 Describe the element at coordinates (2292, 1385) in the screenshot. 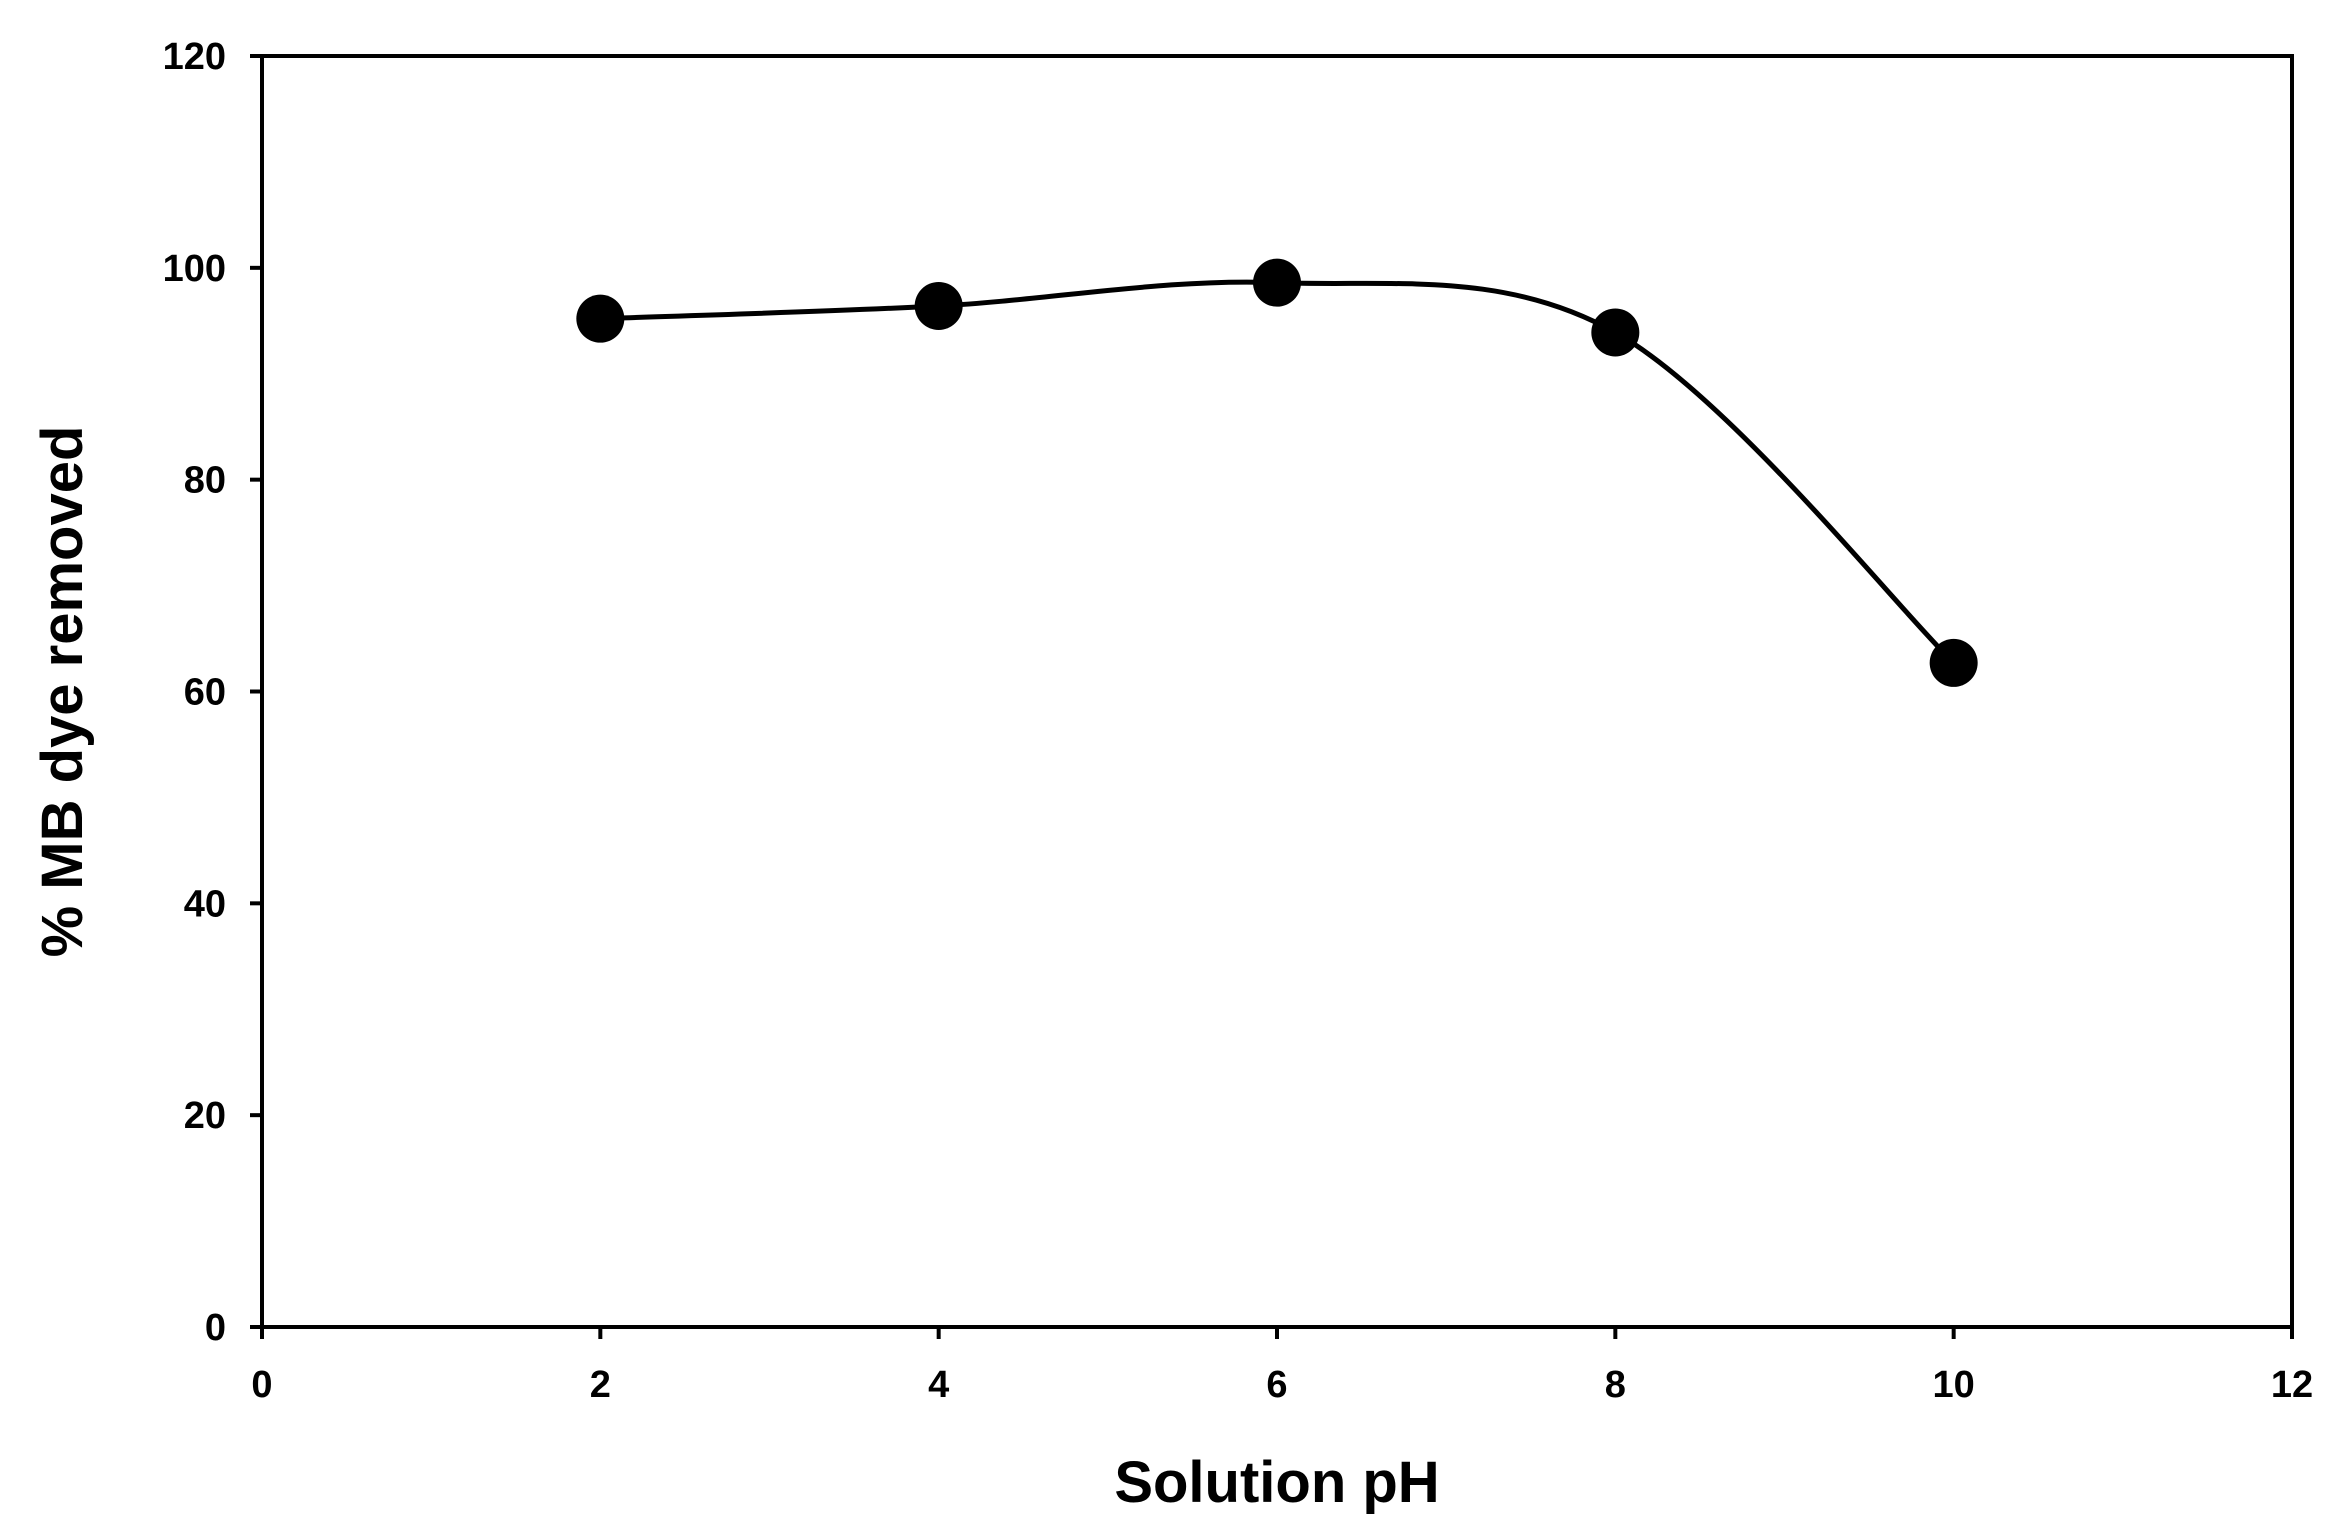

I see `x-tick-label: 12` at that location.